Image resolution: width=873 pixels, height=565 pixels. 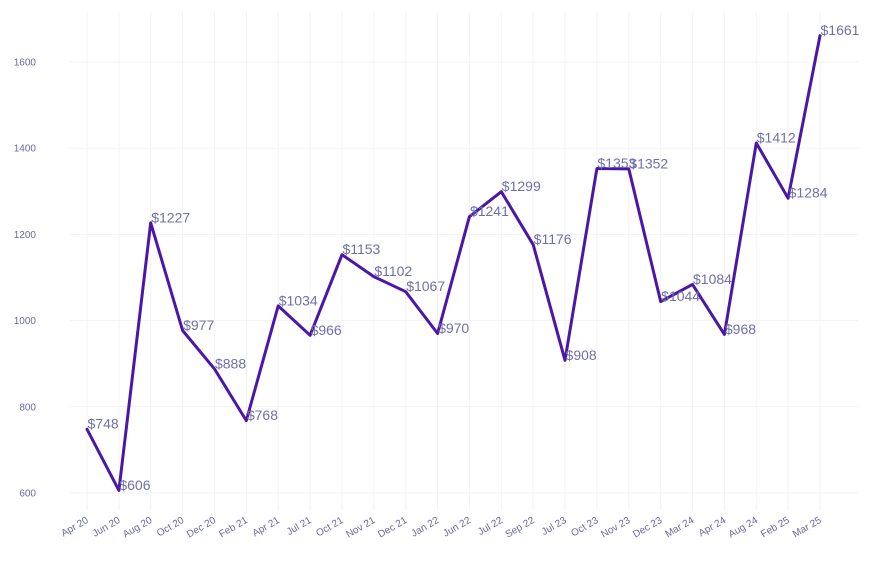 What do you see at coordinates (489, 211) in the screenshot?
I see `data-label: $1241` at bounding box center [489, 211].